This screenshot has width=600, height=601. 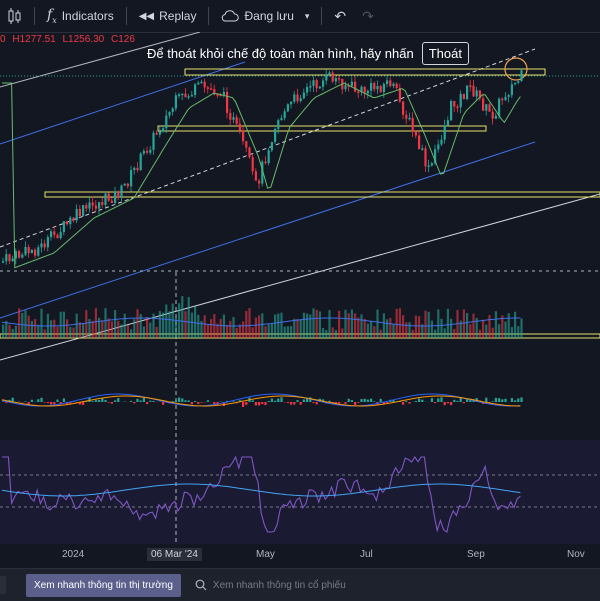 I want to click on rewind-icon: ◀◀, so click(x=146, y=16).